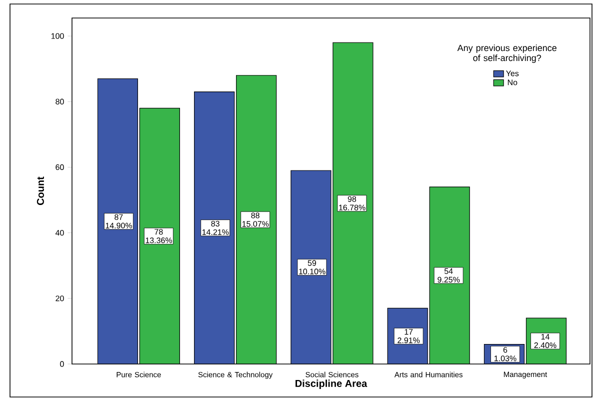 Image resolution: width=595 pixels, height=401 pixels. What do you see at coordinates (332, 384) in the screenshot?
I see `x-axis-title: Discipline Area` at bounding box center [332, 384].